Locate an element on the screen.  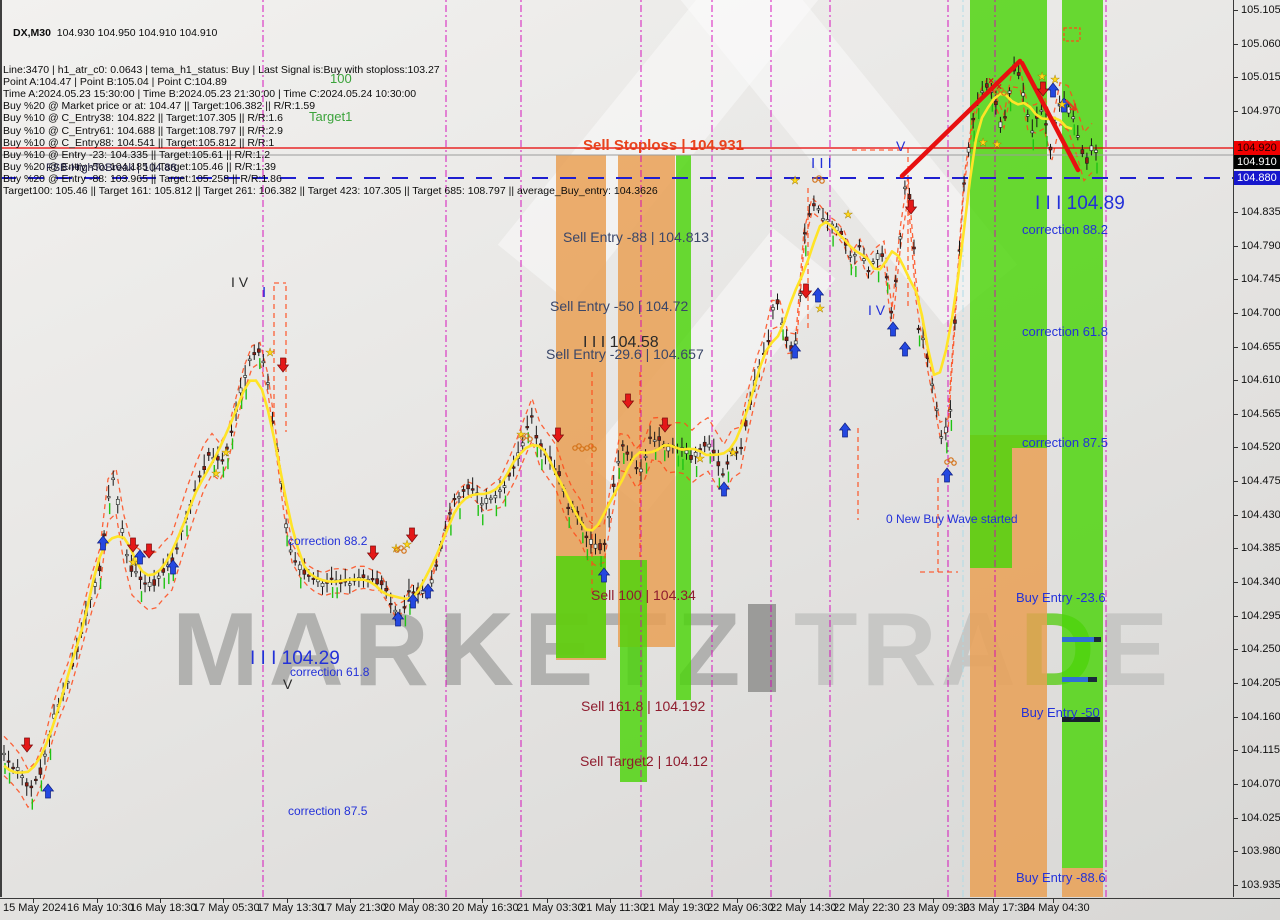
price-badge-104.910: 104.910 is located at coordinates (1257, 162).